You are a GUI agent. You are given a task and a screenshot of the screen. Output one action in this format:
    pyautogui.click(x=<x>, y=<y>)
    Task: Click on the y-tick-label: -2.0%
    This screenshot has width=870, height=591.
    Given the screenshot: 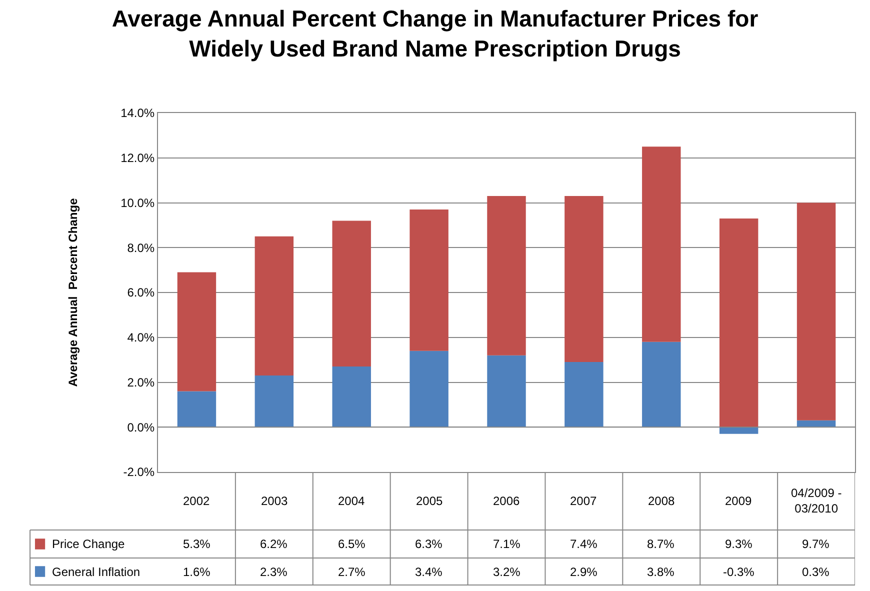 What is the action you would take?
    pyautogui.click(x=139, y=472)
    